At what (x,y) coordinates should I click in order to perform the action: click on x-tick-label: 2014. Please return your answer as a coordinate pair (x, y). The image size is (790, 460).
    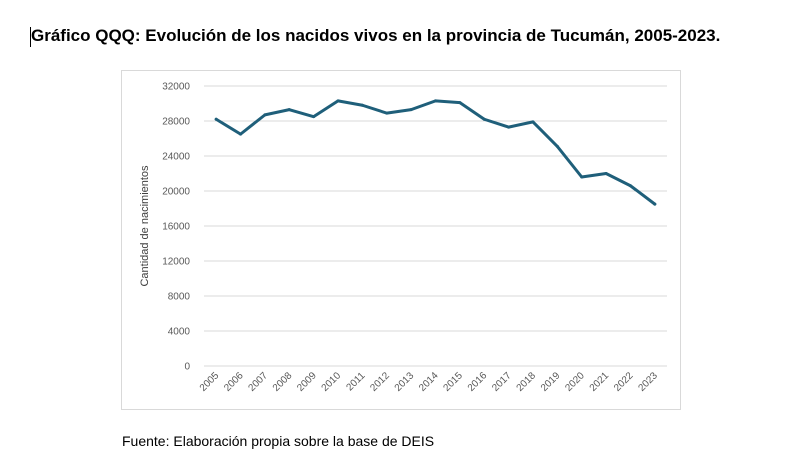
    Looking at the image, I should click on (429, 382).